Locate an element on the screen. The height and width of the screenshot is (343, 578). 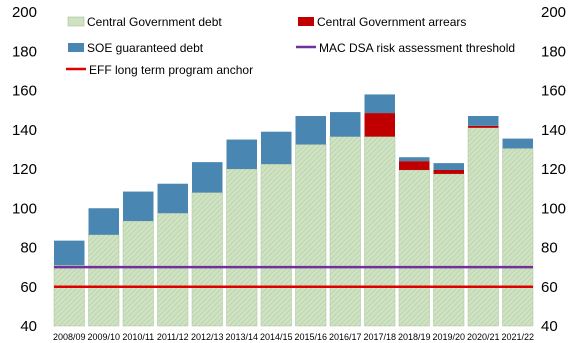
x-tick-label: 2017/18 is located at coordinates (379, 337).